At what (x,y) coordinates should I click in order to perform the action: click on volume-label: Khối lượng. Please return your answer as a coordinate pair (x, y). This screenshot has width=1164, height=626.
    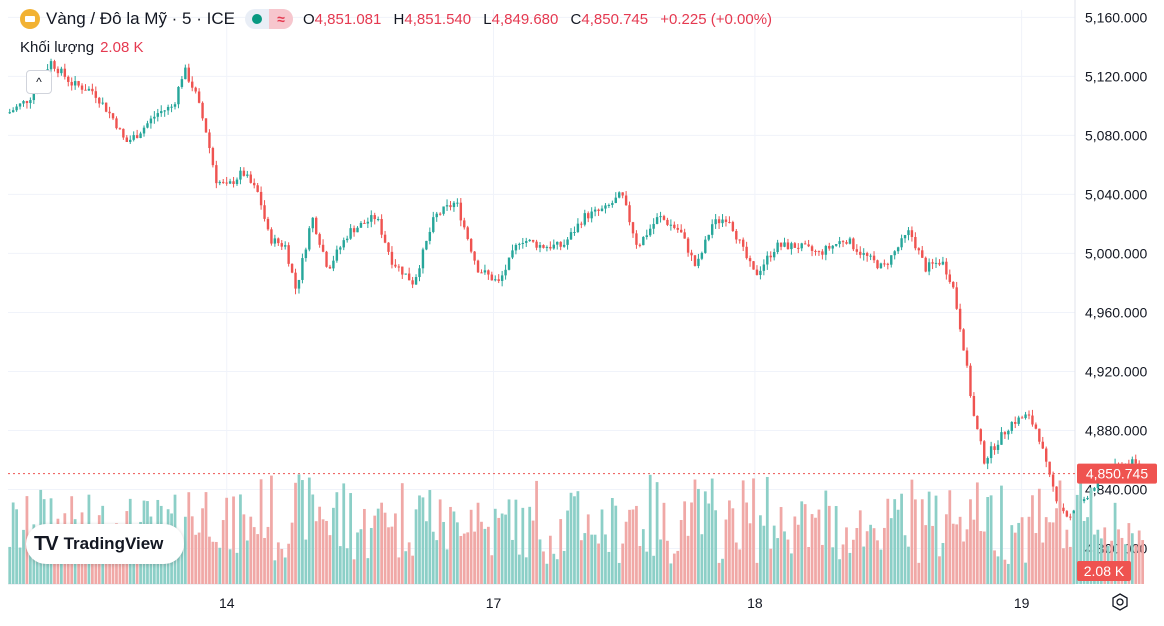
    Looking at the image, I should click on (57, 47).